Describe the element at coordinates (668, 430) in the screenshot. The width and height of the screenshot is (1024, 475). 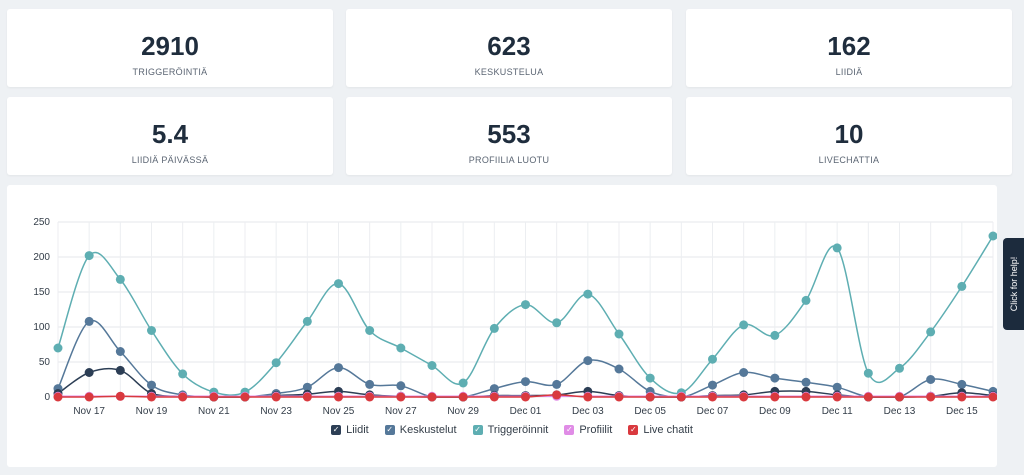
I see `legend-label: Live chatit` at that location.